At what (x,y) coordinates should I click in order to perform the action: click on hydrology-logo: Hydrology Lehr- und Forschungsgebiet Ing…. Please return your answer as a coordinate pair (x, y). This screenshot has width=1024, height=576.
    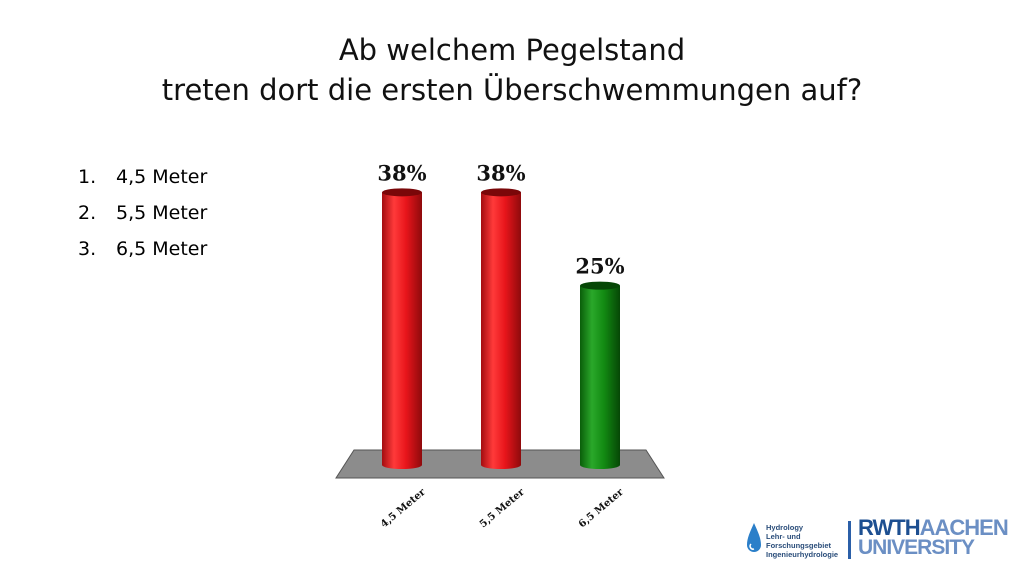
    Looking at the image, I should click on (796, 541).